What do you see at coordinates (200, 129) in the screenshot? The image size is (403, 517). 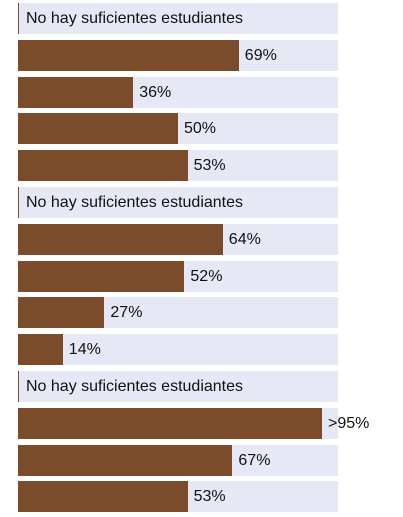 I see `bar-value-label: 50%` at bounding box center [200, 129].